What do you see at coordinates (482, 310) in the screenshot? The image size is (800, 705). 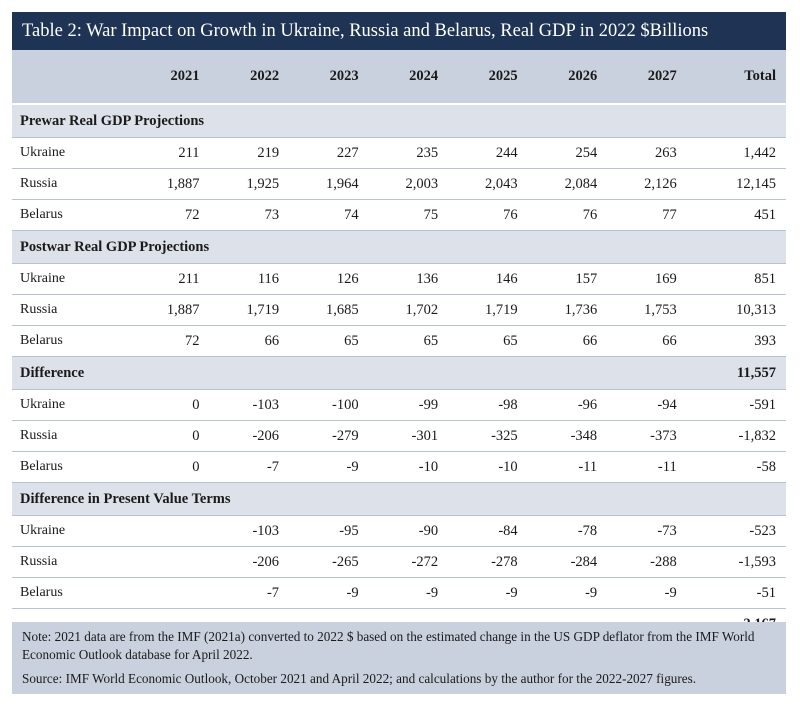 I see `value-cell: 1,719` at bounding box center [482, 310].